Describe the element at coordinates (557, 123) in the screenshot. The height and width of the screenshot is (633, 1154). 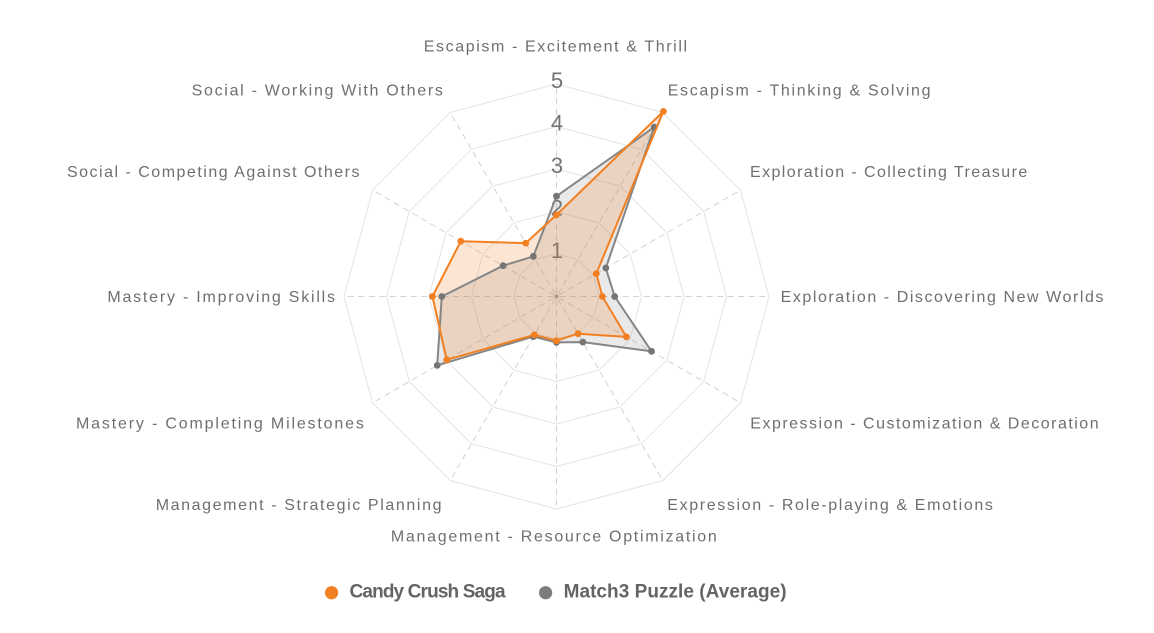
I see `svg-text: 4` at that location.